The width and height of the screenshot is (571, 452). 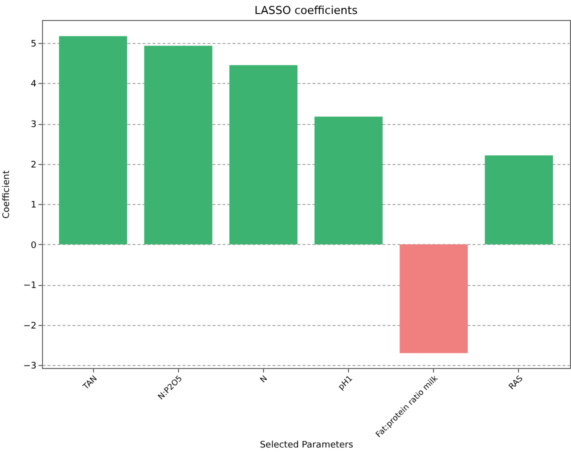 What do you see at coordinates (29, 286) in the screenshot?
I see `y-tick-label: −1` at bounding box center [29, 286].